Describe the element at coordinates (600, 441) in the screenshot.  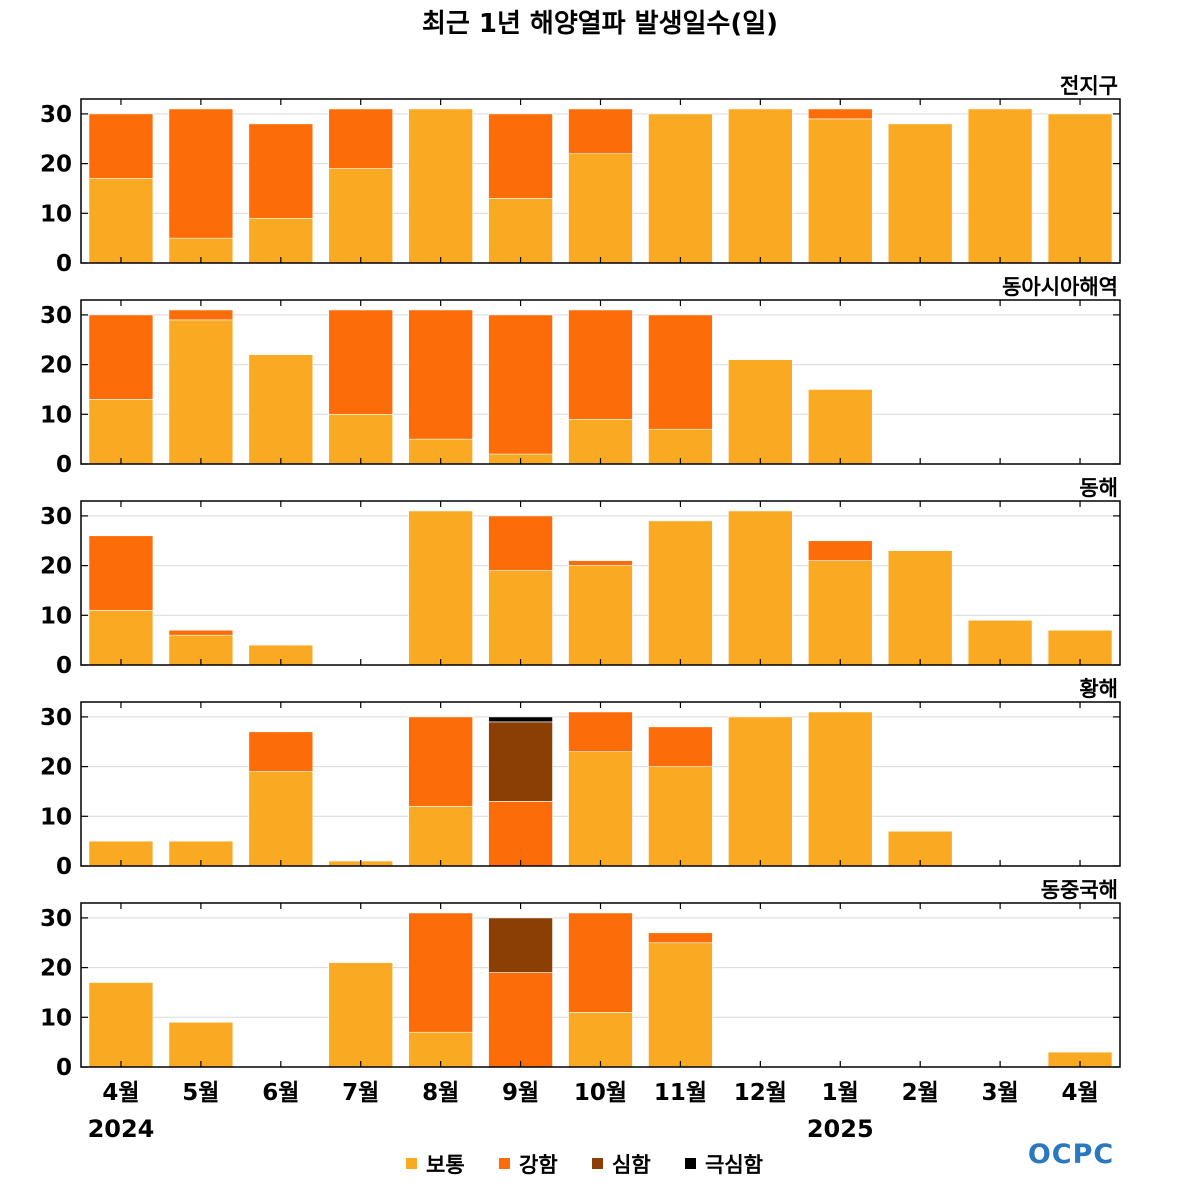
I see `bar-동아시아해역-6-보통` at that location.